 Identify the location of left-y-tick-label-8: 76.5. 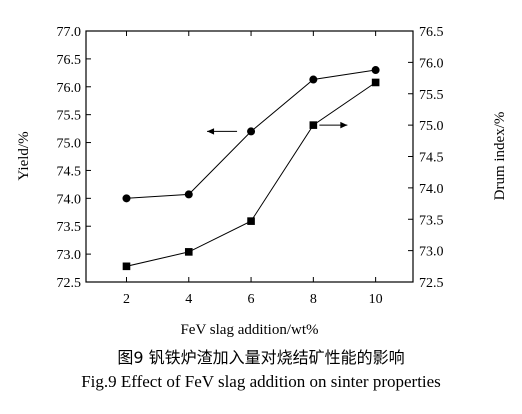
(69, 60).